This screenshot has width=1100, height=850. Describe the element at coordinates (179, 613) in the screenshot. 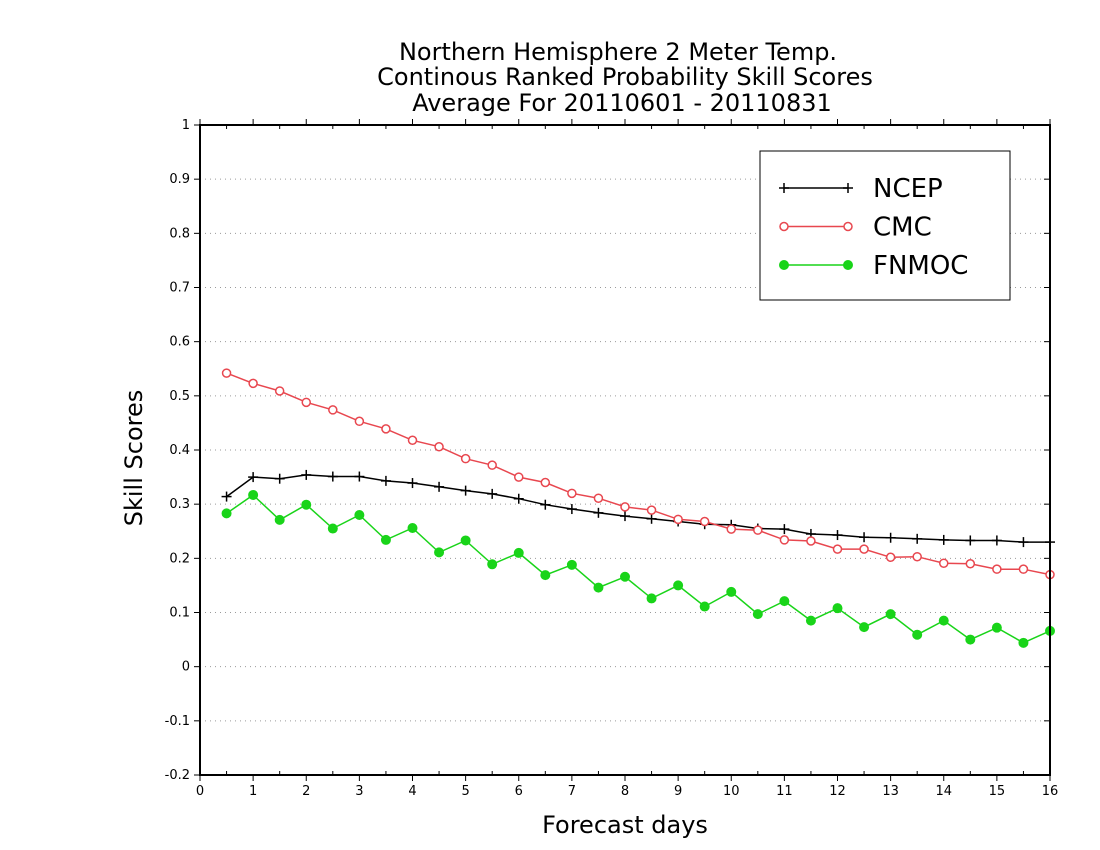

I see `y-tick-label: 0.1` at that location.